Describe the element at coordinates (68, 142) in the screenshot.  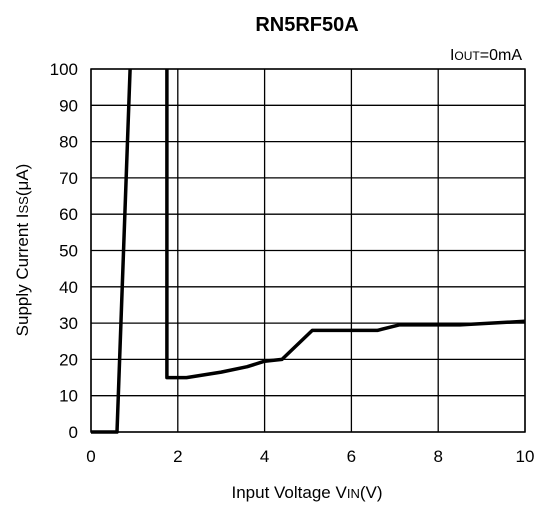
I see `y-tick-label: 80` at that location.